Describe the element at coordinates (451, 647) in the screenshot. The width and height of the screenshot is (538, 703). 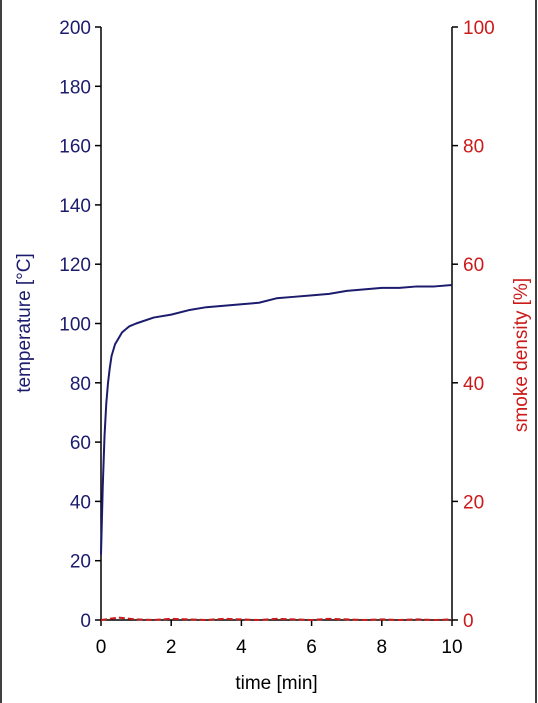
I see `x-tick-label: 10` at that location.